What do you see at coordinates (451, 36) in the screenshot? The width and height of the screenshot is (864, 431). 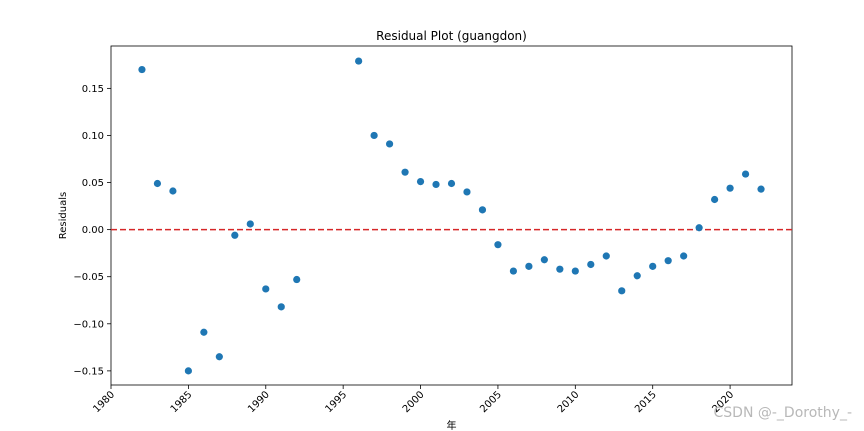 I see `chart-title: Residual Plot (guangdon)` at bounding box center [451, 36].